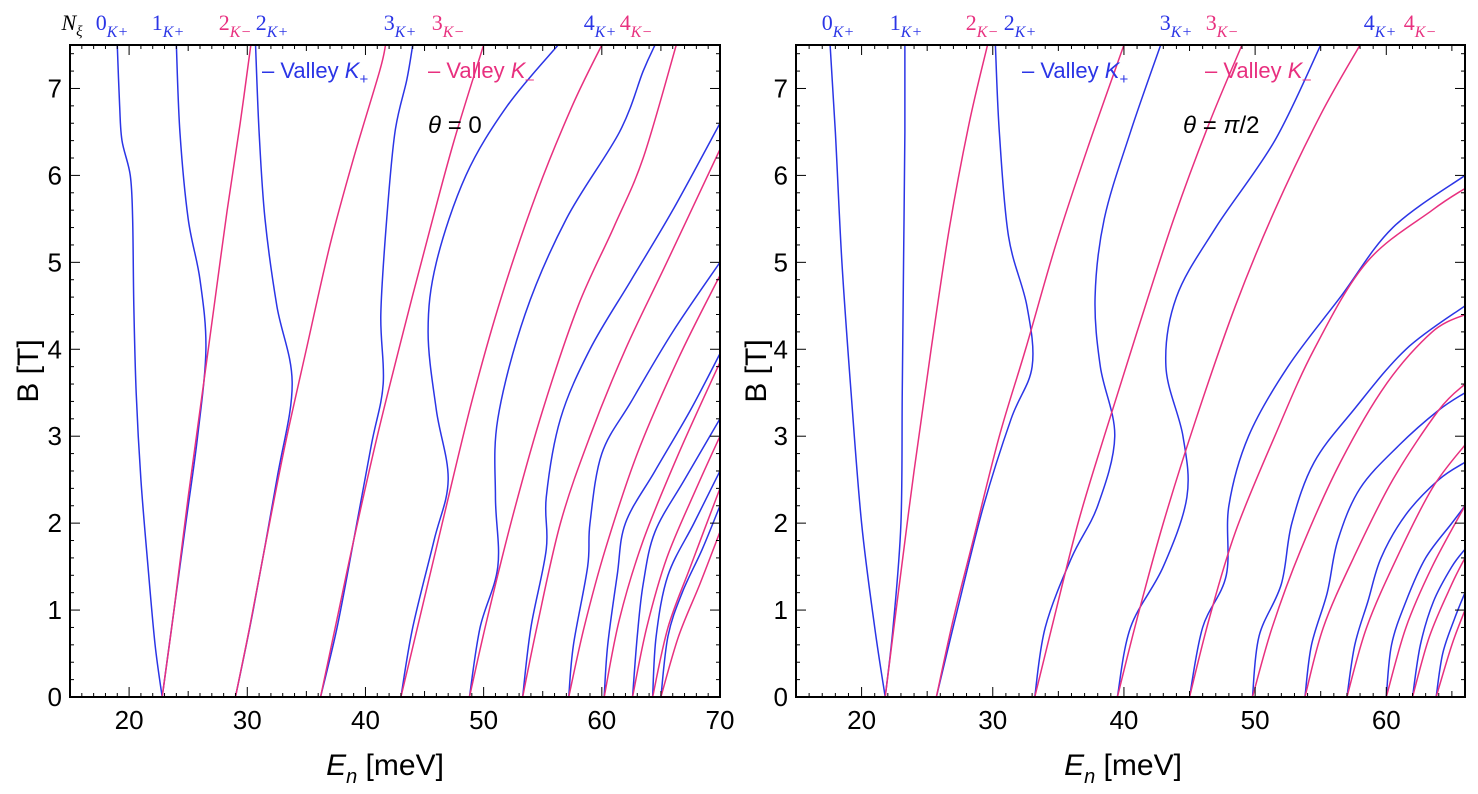 The width and height of the screenshot is (1478, 794). I want to click on legend-entry-k-plus: – Valley K+, so click(1075, 73).